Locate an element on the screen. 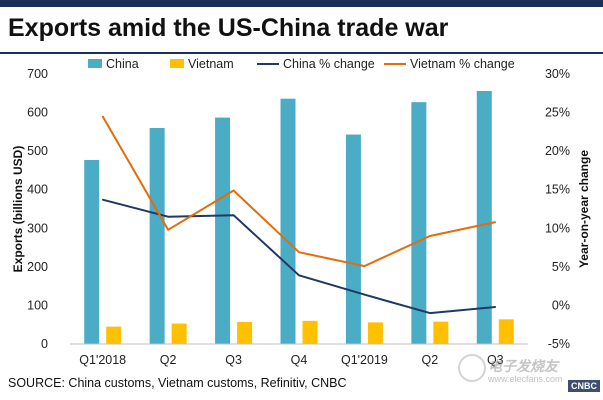 This screenshot has height=400, width=603. y2-tick-label: 10% is located at coordinates (557, 228).